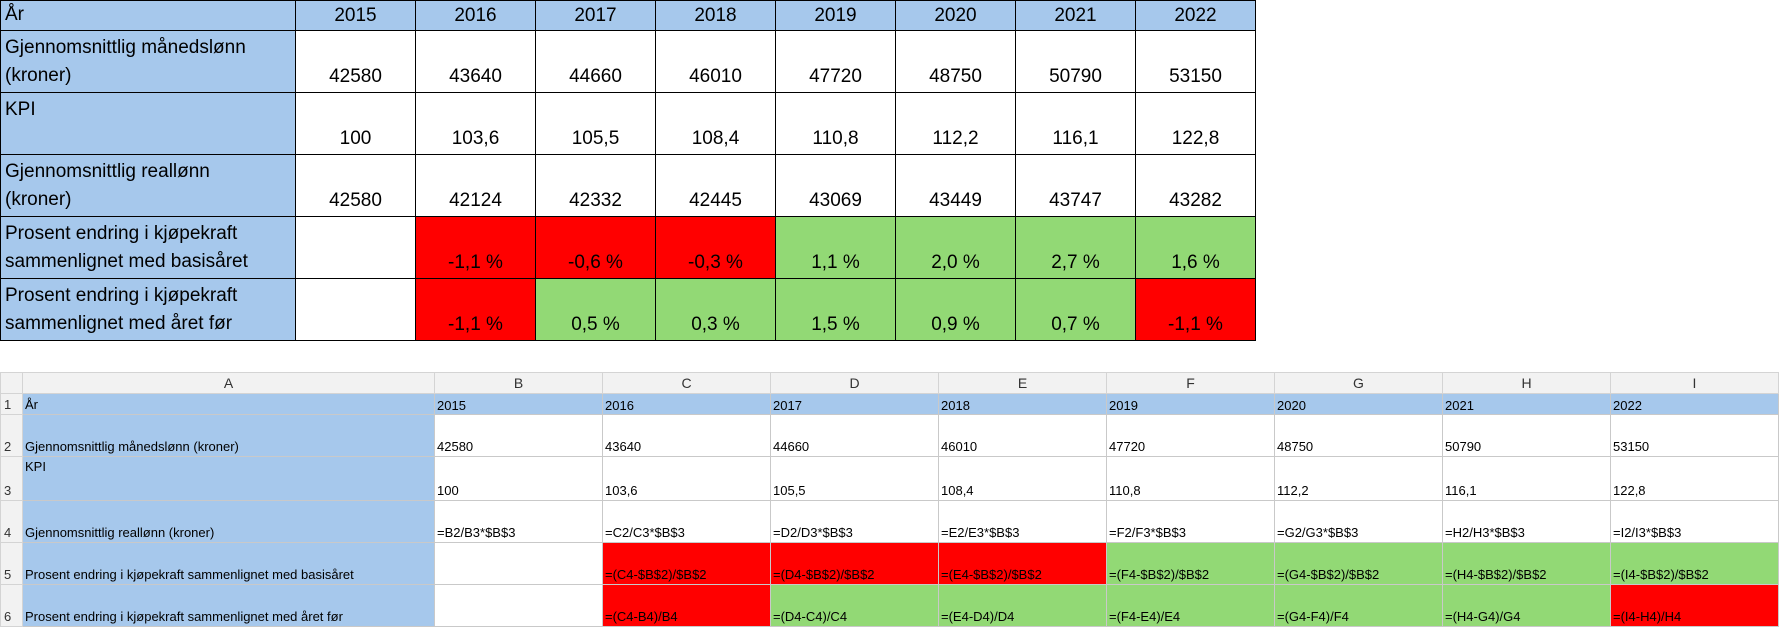 The image size is (1788, 629). Describe the element at coordinates (1526, 404) in the screenshot. I see `cell: 2021` at that location.